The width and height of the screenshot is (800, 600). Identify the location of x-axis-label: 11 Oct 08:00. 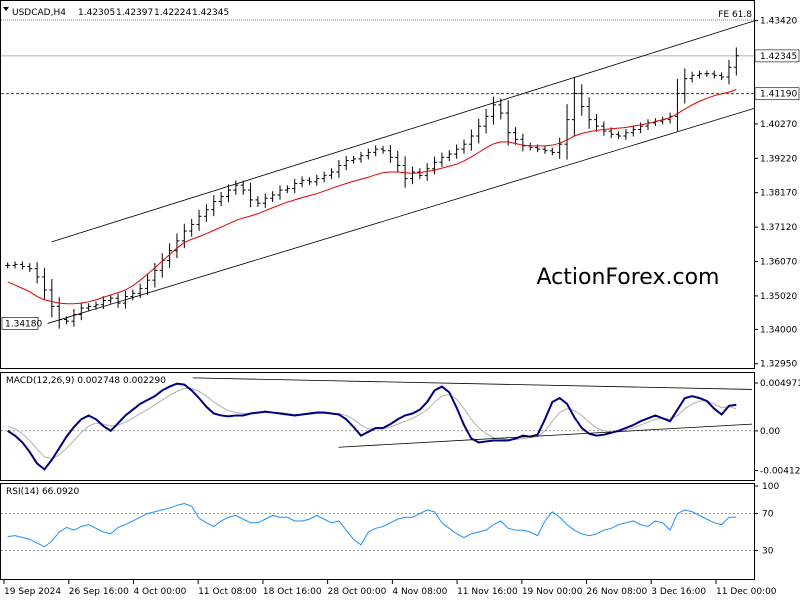
(227, 592).